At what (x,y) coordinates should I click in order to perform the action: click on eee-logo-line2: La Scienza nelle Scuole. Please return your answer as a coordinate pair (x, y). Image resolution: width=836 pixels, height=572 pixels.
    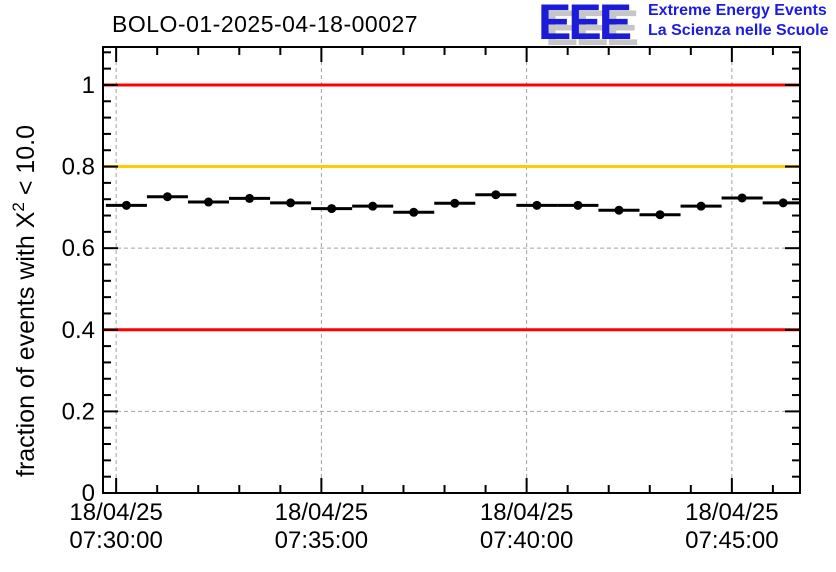
    Looking at the image, I should click on (738, 30).